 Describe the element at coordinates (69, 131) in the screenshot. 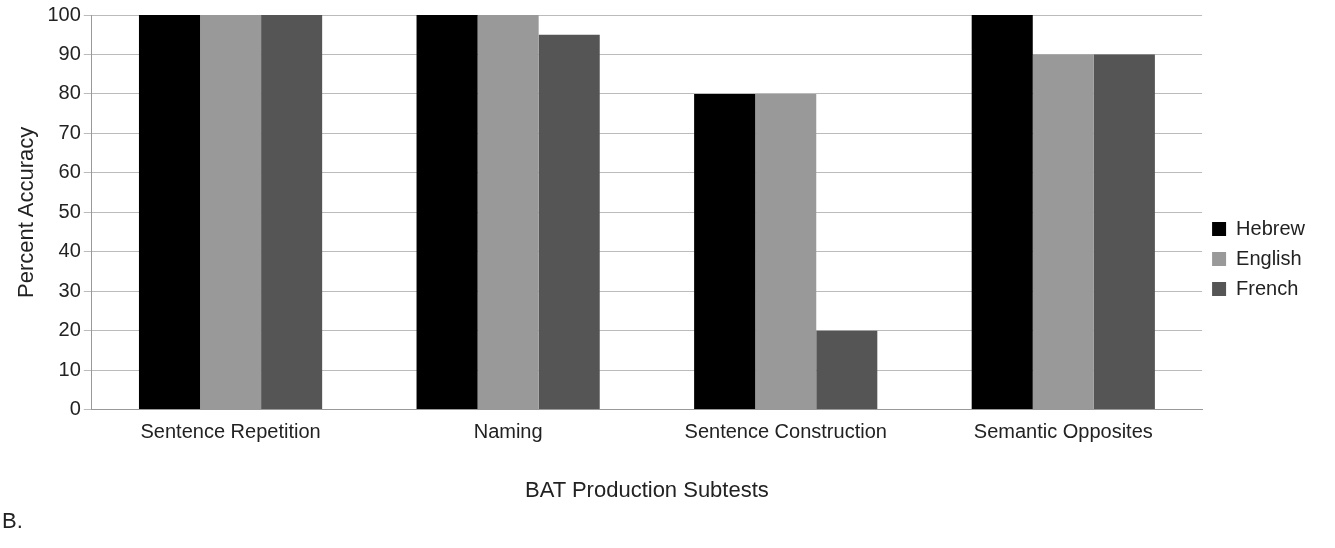

I see `y-tick-label: 70` at that location.